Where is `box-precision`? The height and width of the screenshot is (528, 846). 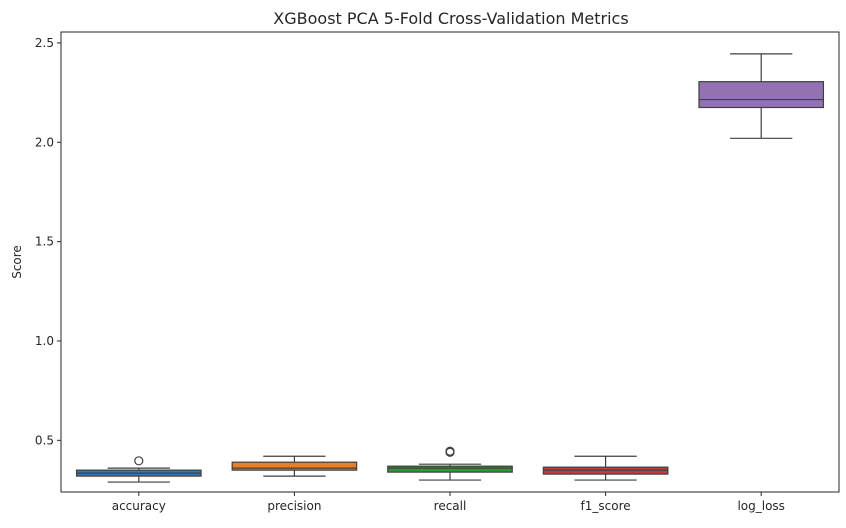 box-precision is located at coordinates (294, 466).